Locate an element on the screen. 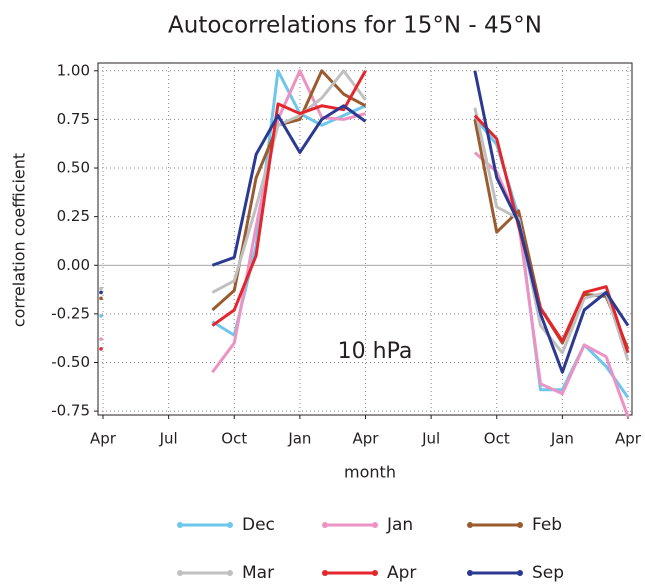 The image size is (645, 585). y-tick-label: 1.00 is located at coordinates (73, 70).